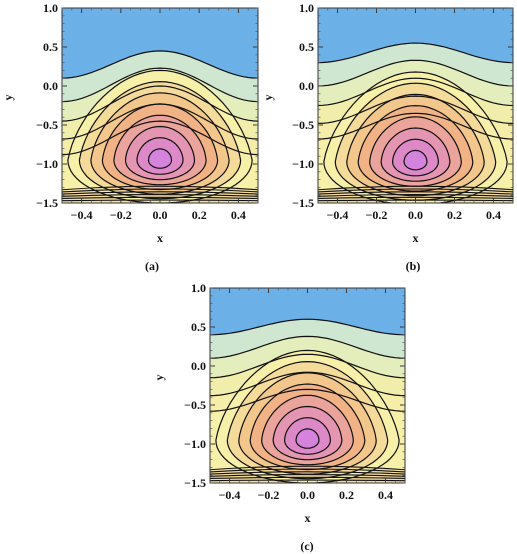 This screenshot has width=517, height=554. What do you see at coordinates (413, 266) in the screenshot?
I see `panel-caption: (b)` at bounding box center [413, 266].